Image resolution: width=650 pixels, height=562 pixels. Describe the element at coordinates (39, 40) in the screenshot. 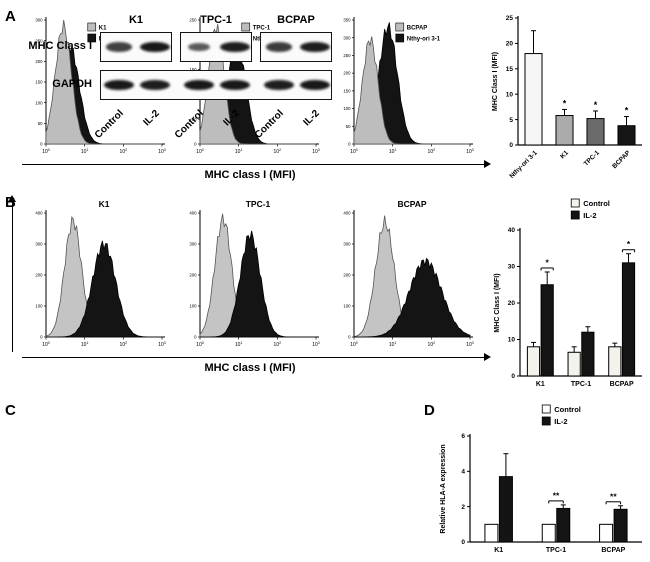

I see `svg-text: 250` at that location.